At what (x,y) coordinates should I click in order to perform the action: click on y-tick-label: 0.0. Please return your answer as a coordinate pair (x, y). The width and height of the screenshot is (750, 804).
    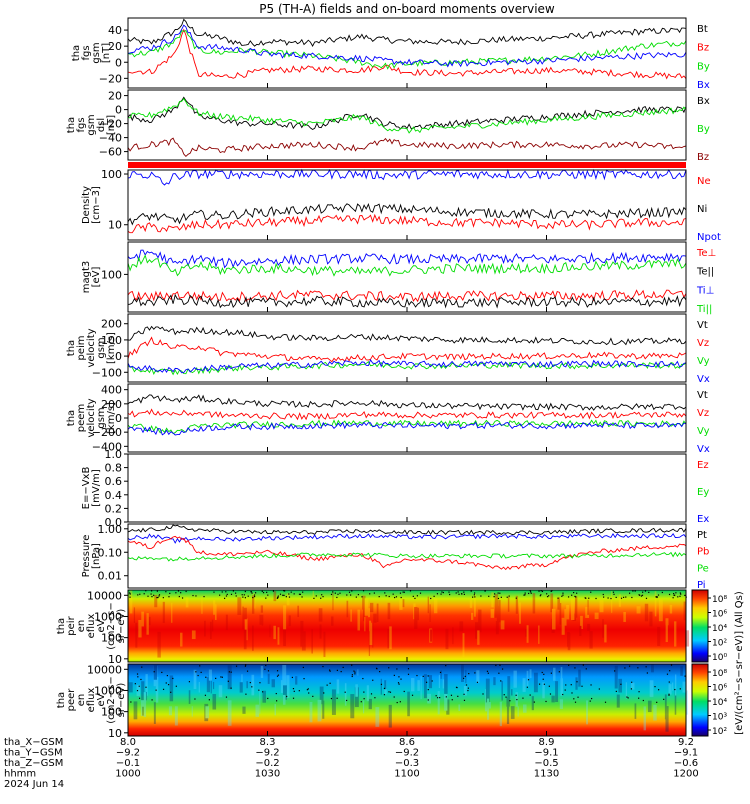
    Looking at the image, I should click on (114, 522).